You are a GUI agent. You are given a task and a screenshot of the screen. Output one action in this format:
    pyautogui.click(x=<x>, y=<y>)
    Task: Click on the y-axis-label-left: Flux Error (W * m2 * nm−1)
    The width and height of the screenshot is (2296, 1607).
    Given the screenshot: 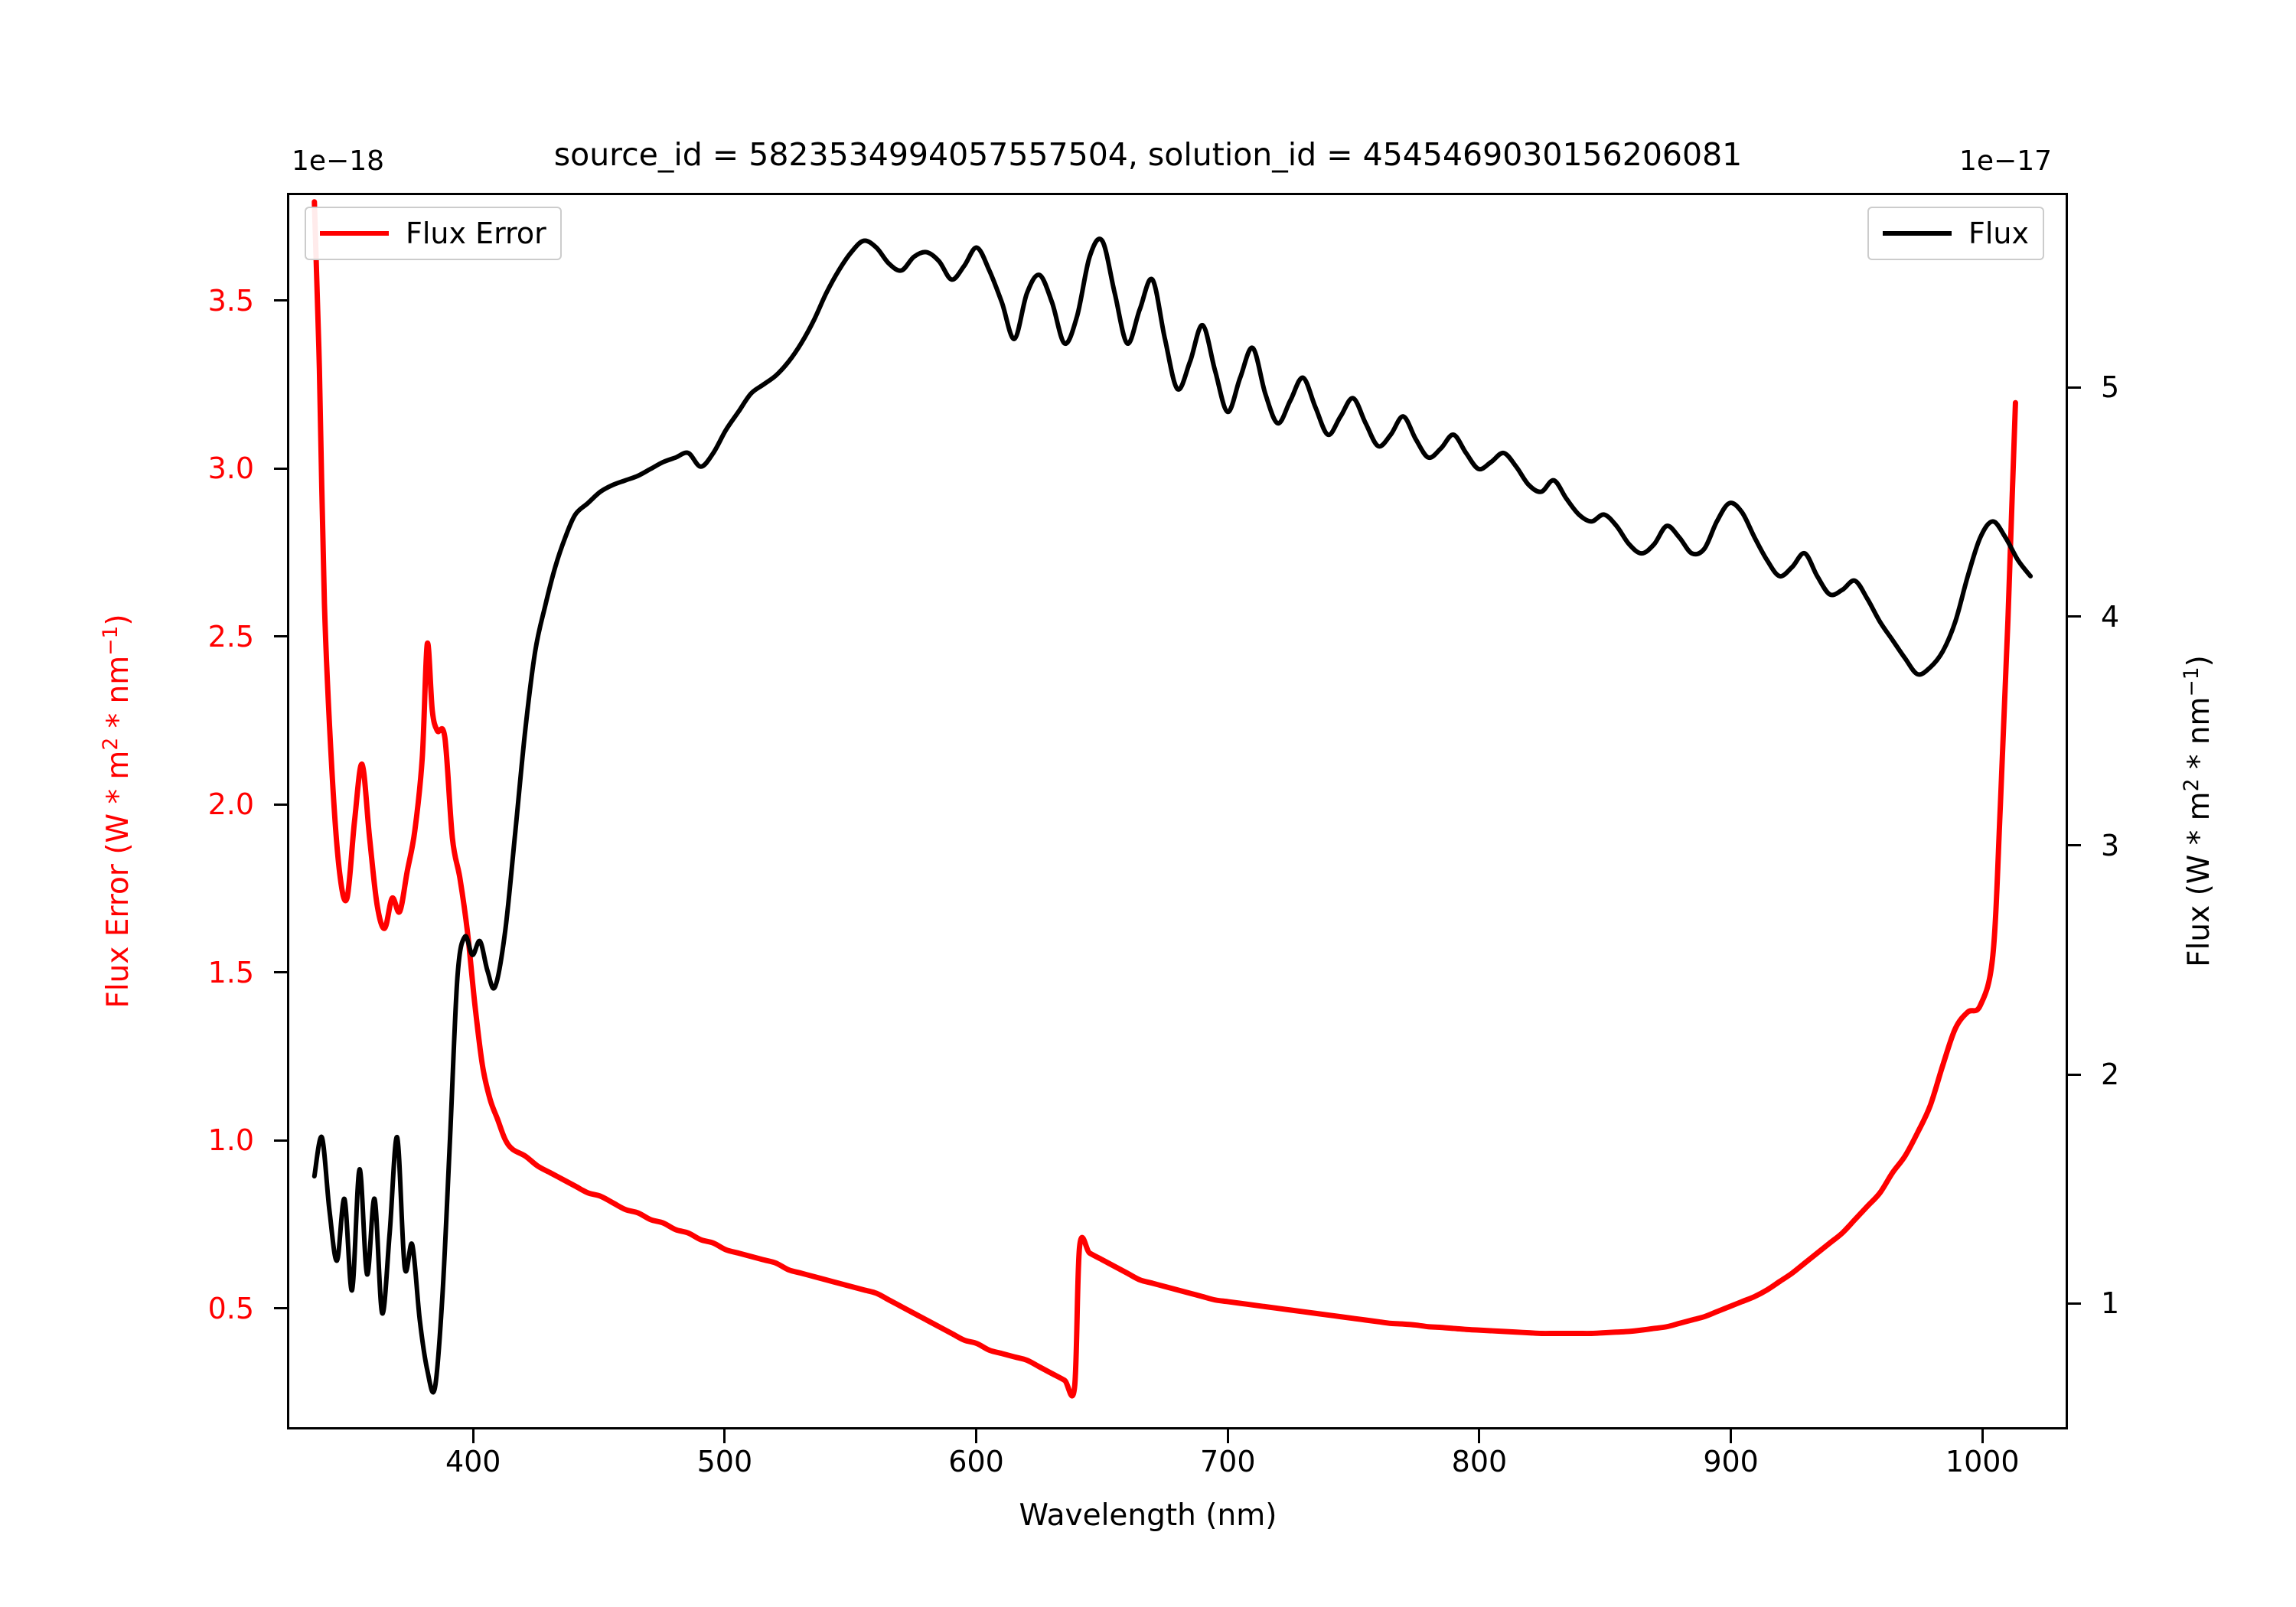 What is the action you would take?
    pyautogui.click(x=117, y=811)
    